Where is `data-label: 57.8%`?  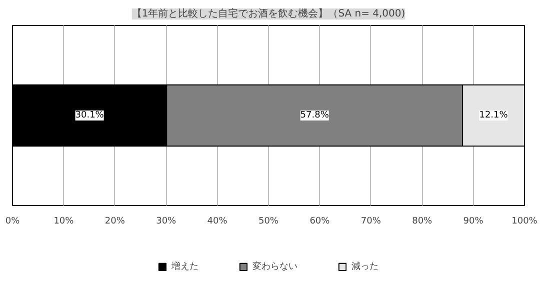
data-label: 57.8% is located at coordinates (315, 115).